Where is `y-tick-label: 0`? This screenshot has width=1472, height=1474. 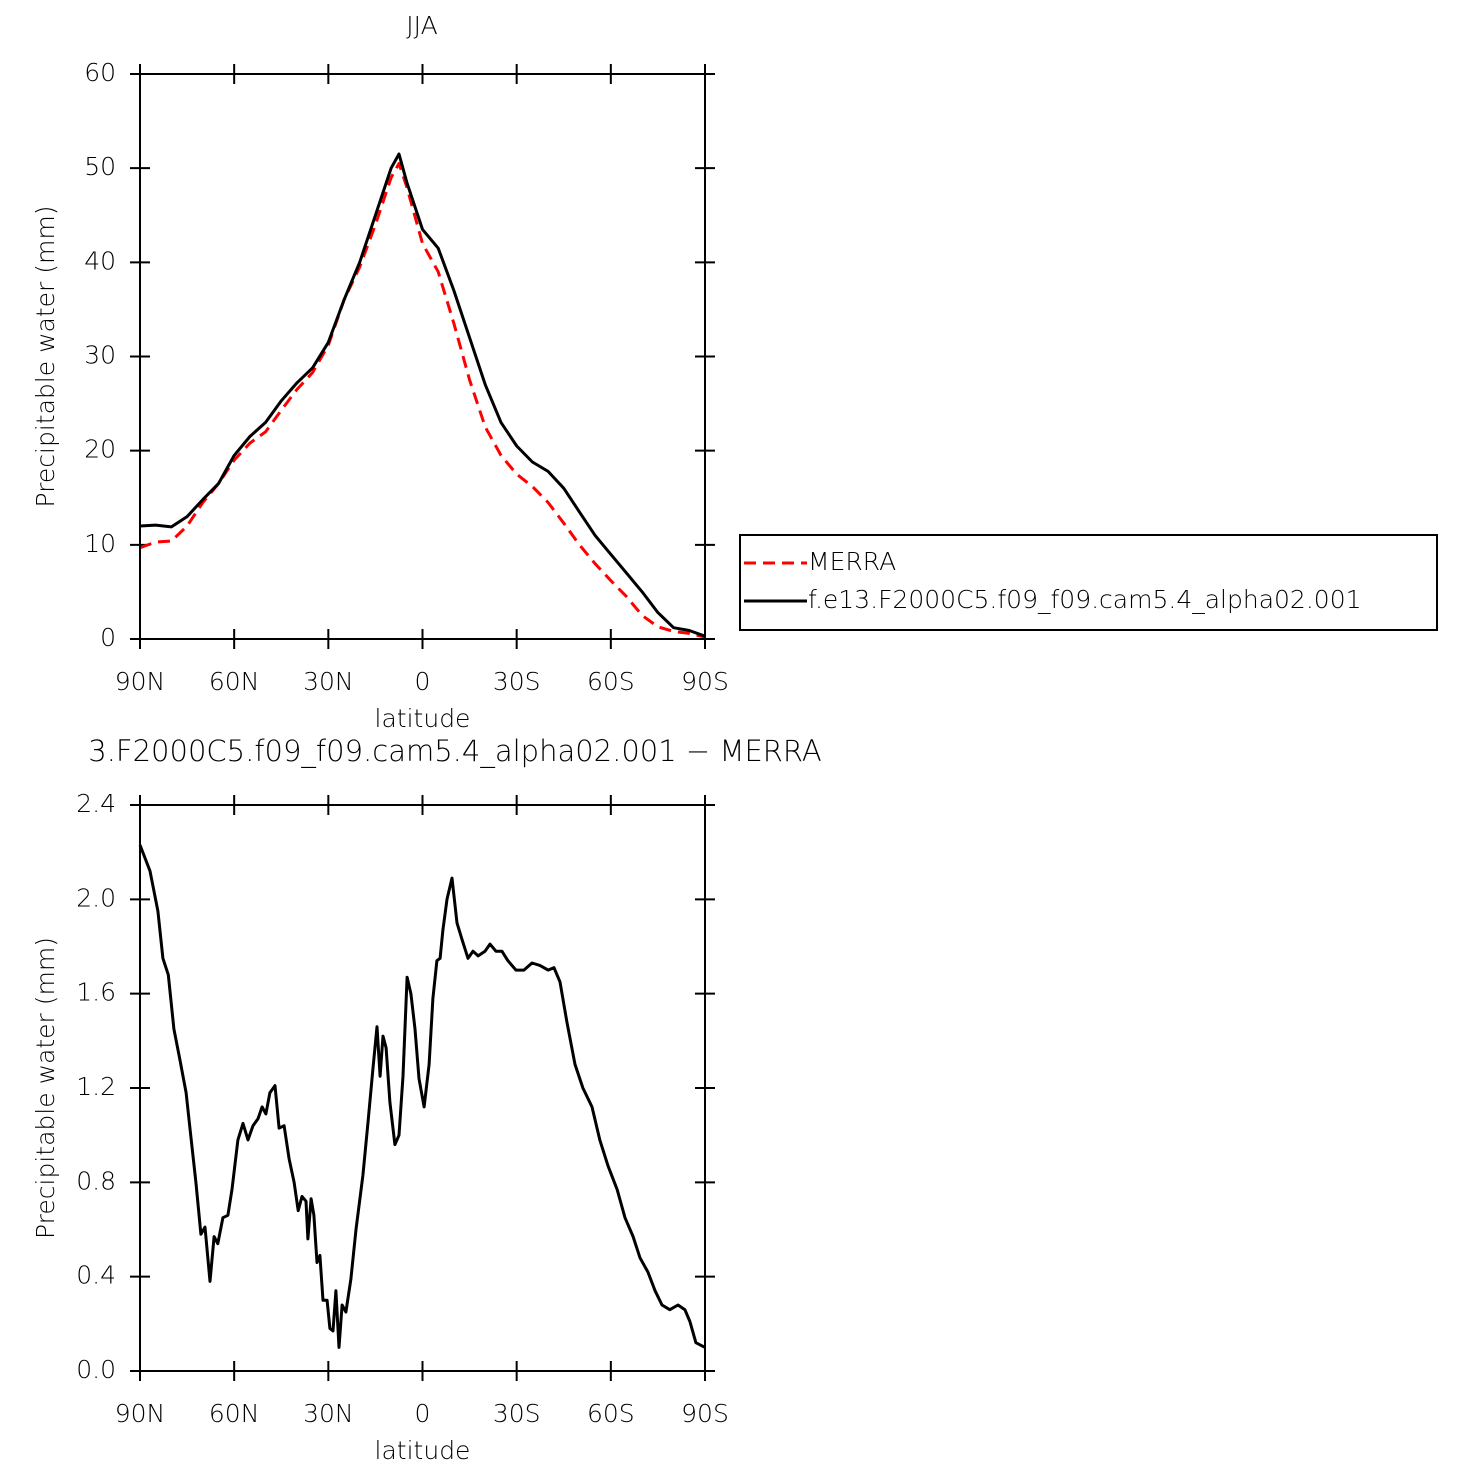
y-tick-label: 0 is located at coordinates (108, 637).